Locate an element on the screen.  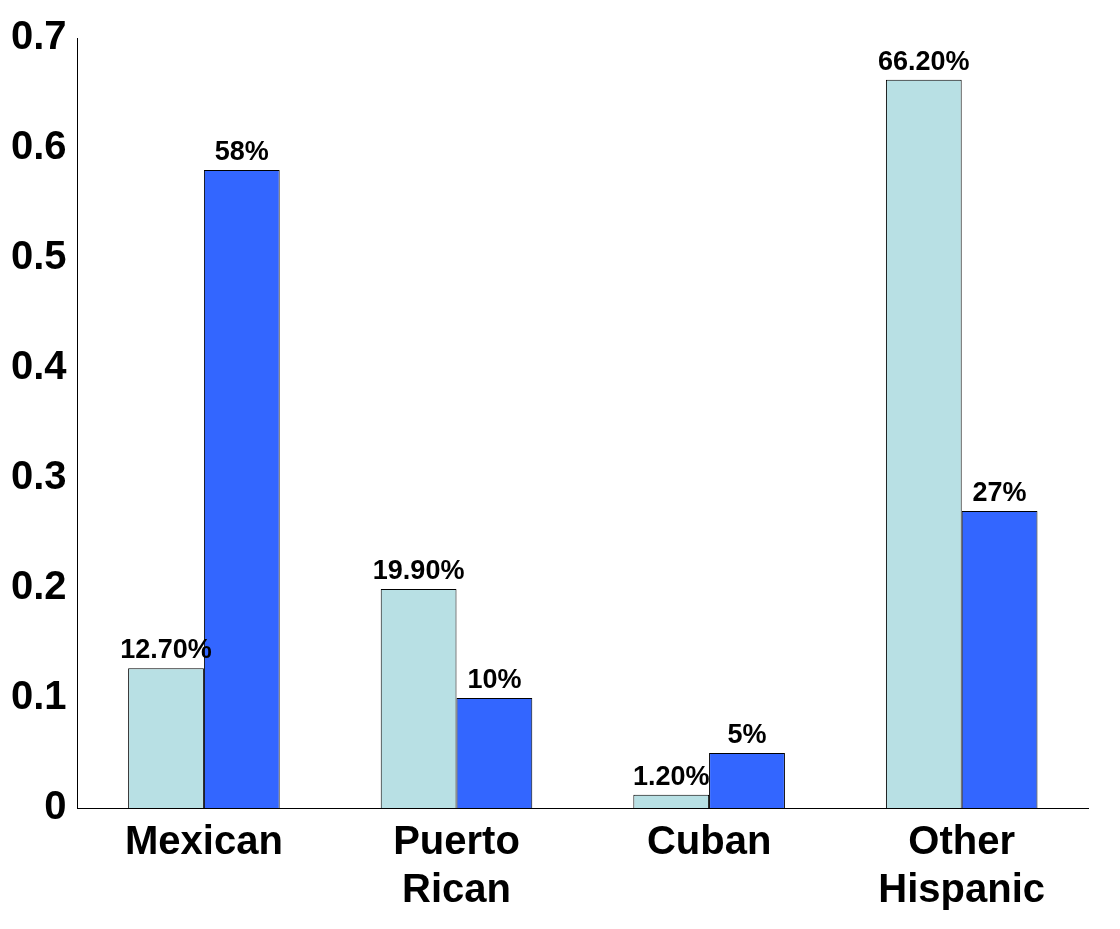
y-tick-label: 0.2 is located at coordinates (39, 585).